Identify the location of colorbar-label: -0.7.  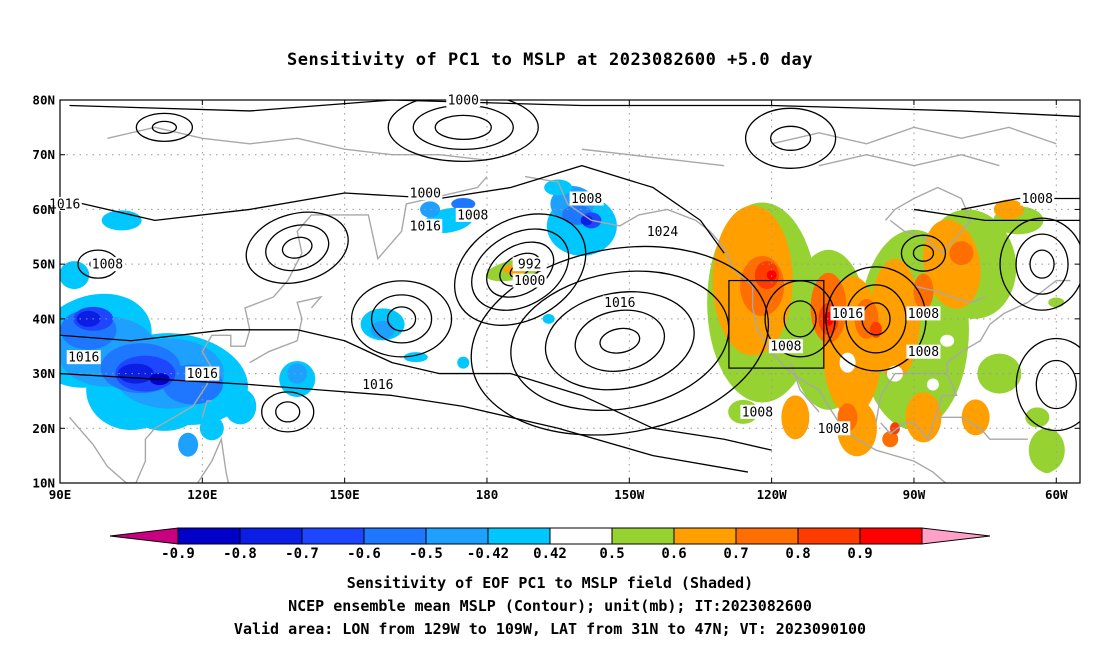
(302, 554).